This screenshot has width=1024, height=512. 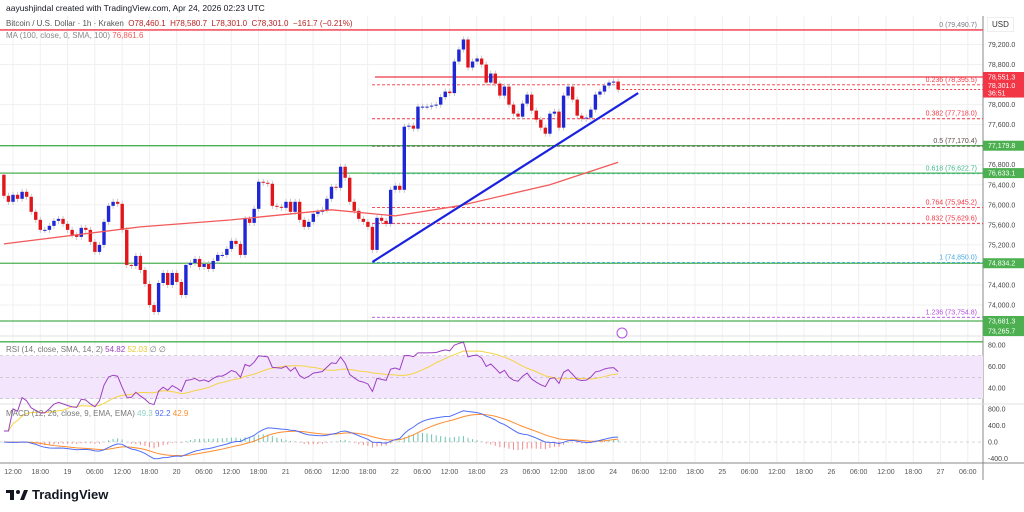 What do you see at coordinates (311, 435) in the screenshot?
I see `macd-signal-line` at bounding box center [311, 435].